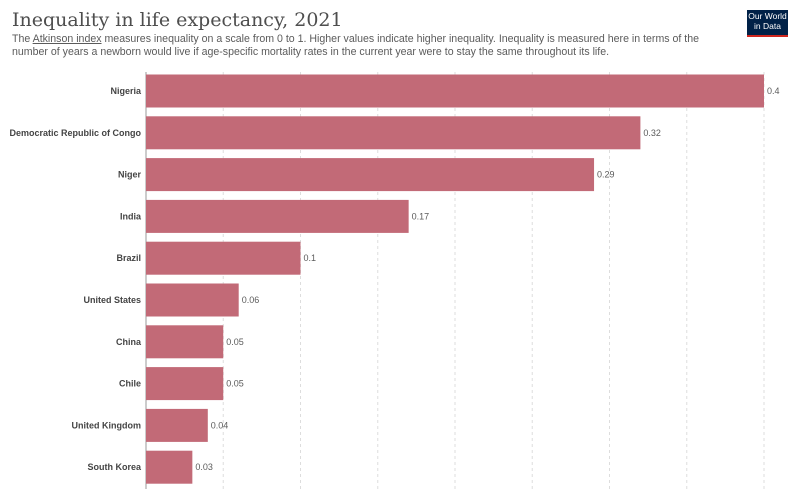 The width and height of the screenshot is (800, 499). I want to click on category-label: India, so click(131, 216).